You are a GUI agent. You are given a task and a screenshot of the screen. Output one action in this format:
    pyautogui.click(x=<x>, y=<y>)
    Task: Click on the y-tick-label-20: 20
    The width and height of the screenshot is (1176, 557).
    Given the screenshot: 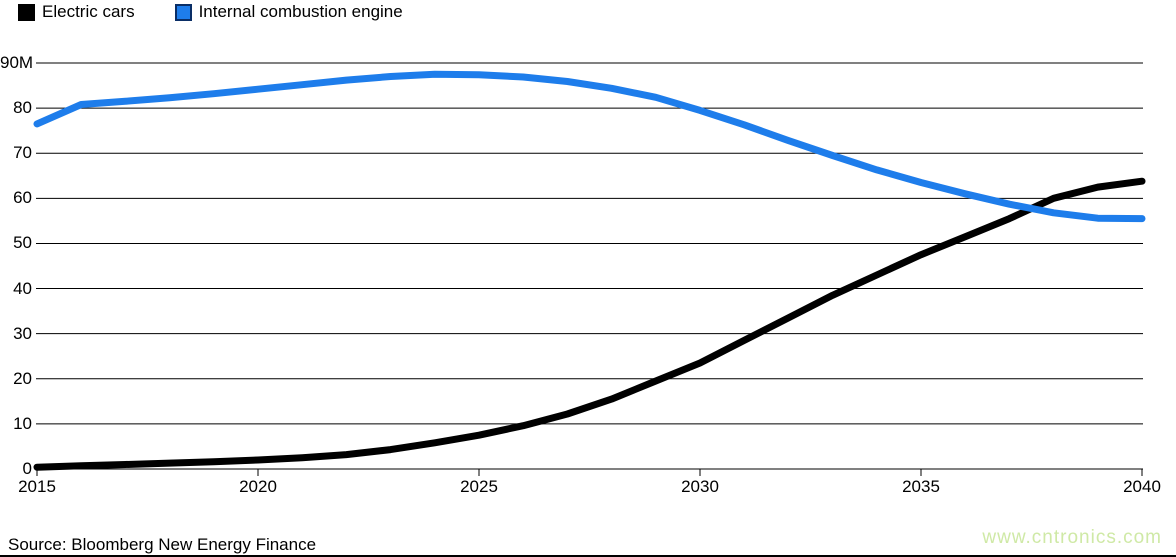 What is the action you would take?
    pyautogui.click(x=22, y=378)
    